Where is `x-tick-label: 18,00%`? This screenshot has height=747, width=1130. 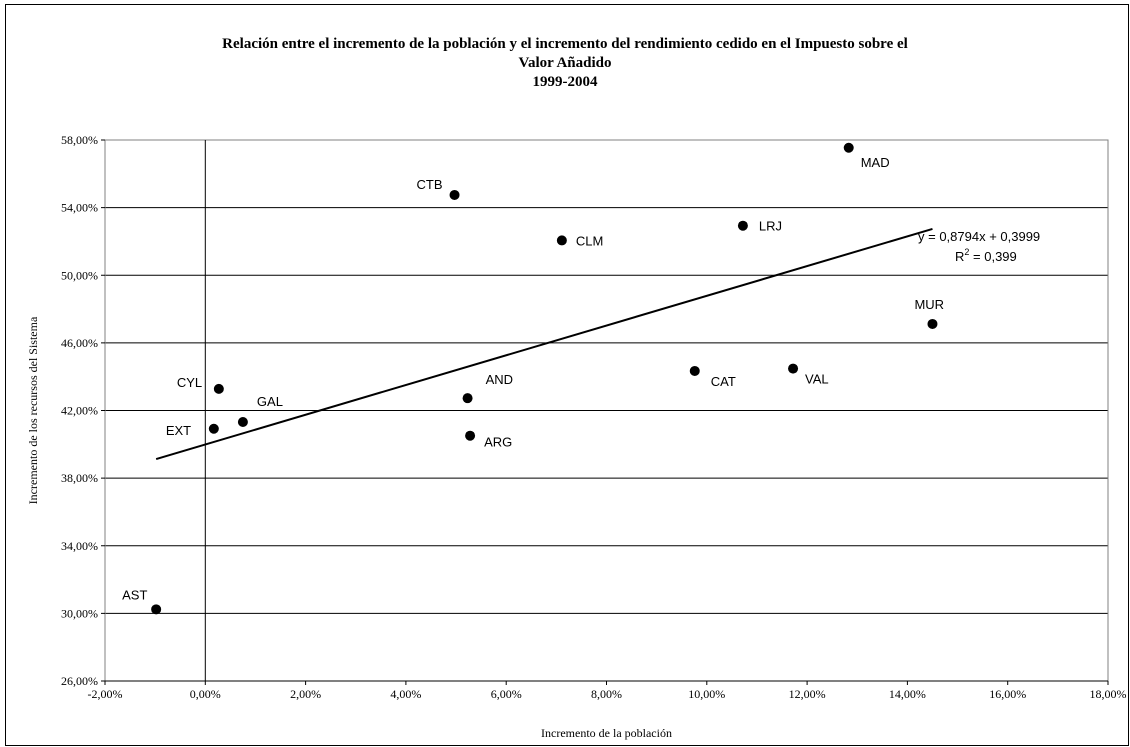 x-tick-label: 18,00% is located at coordinates (1108, 694).